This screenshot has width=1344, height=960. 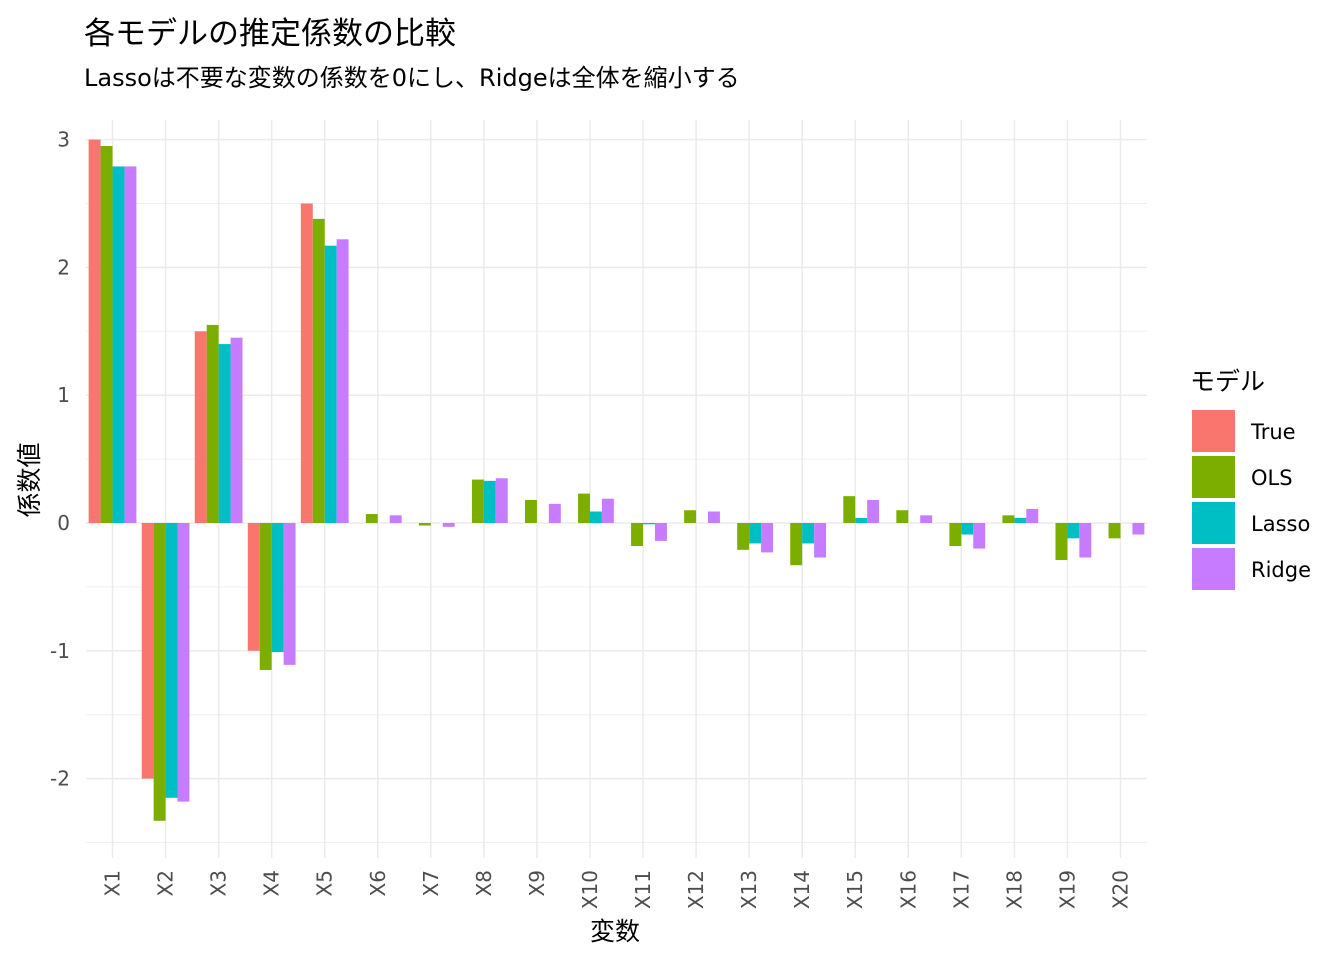 I want to click on x-tick-label: X10, so click(x=590, y=889).